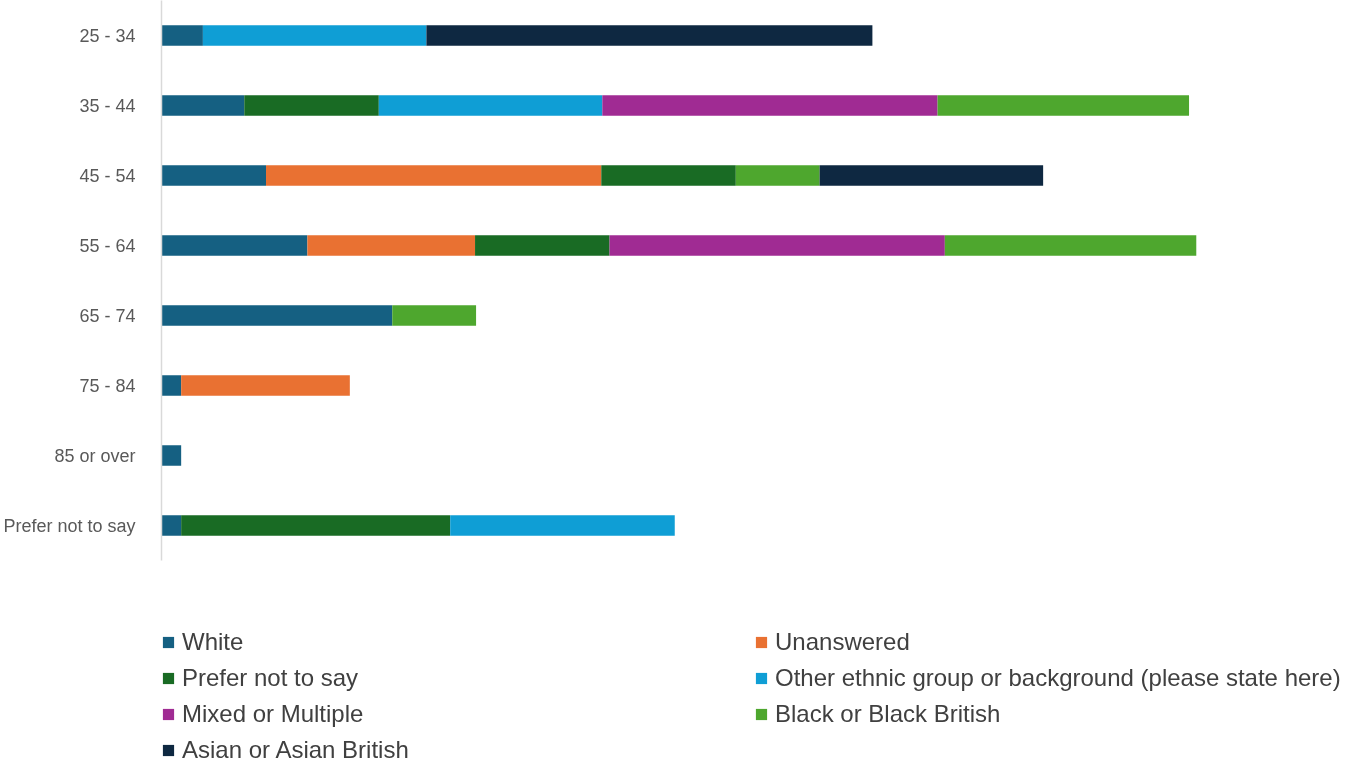 Image resolution: width=1362 pixels, height=764 pixels. Describe the element at coordinates (107, 35) in the screenshot. I see `y-tick-label: 25 - 34` at that location.